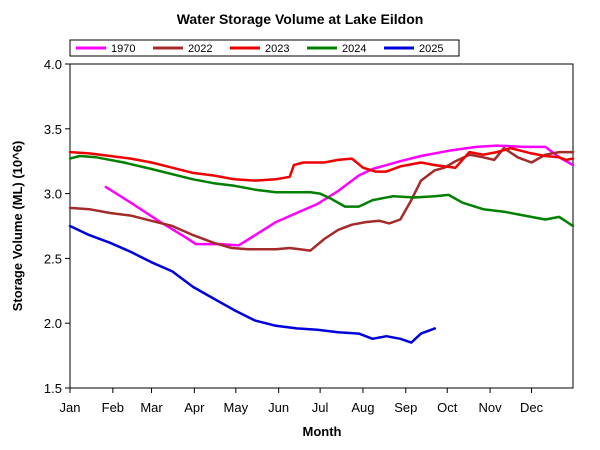 The height and width of the screenshot is (450, 600). What do you see at coordinates (53, 129) in the screenshot?
I see `y-tick-label: 3.5` at bounding box center [53, 129].